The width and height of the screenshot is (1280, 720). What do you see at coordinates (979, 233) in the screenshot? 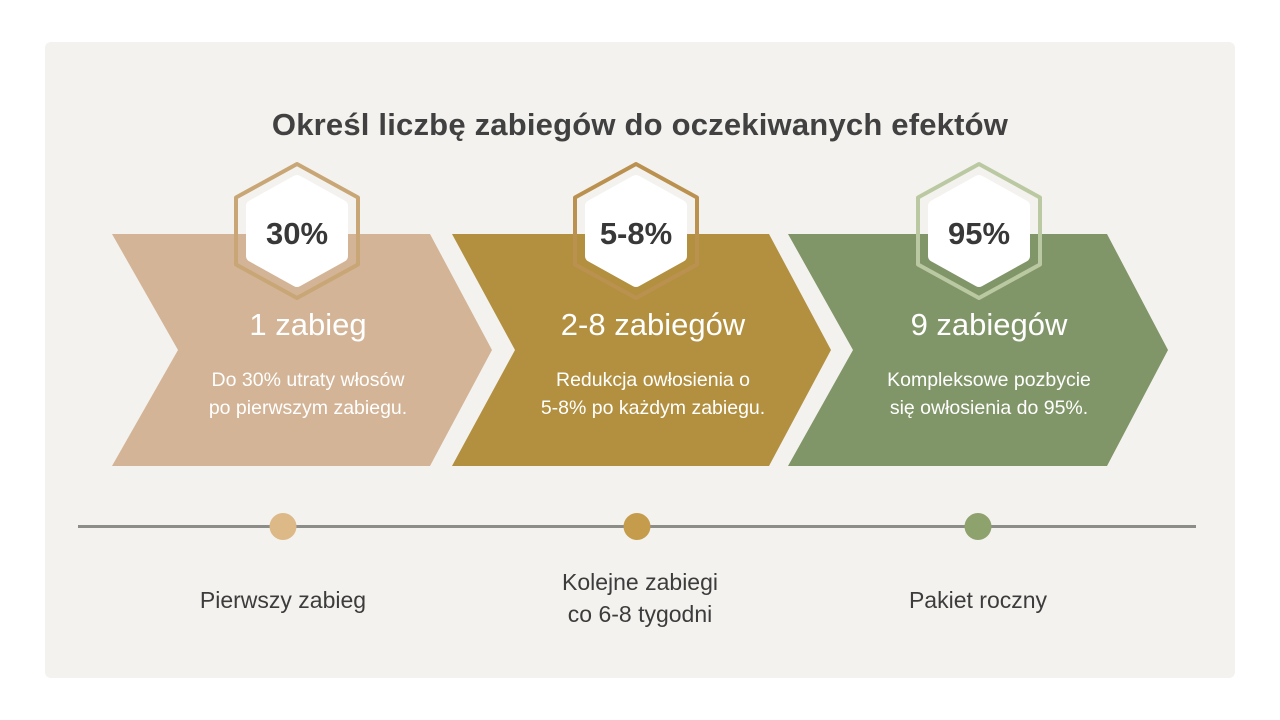
I see `badge-value: 95%` at bounding box center [979, 233].